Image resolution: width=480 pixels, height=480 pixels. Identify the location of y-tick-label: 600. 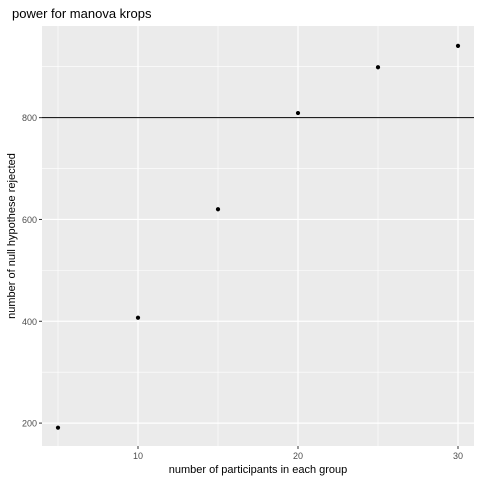
(29, 220).